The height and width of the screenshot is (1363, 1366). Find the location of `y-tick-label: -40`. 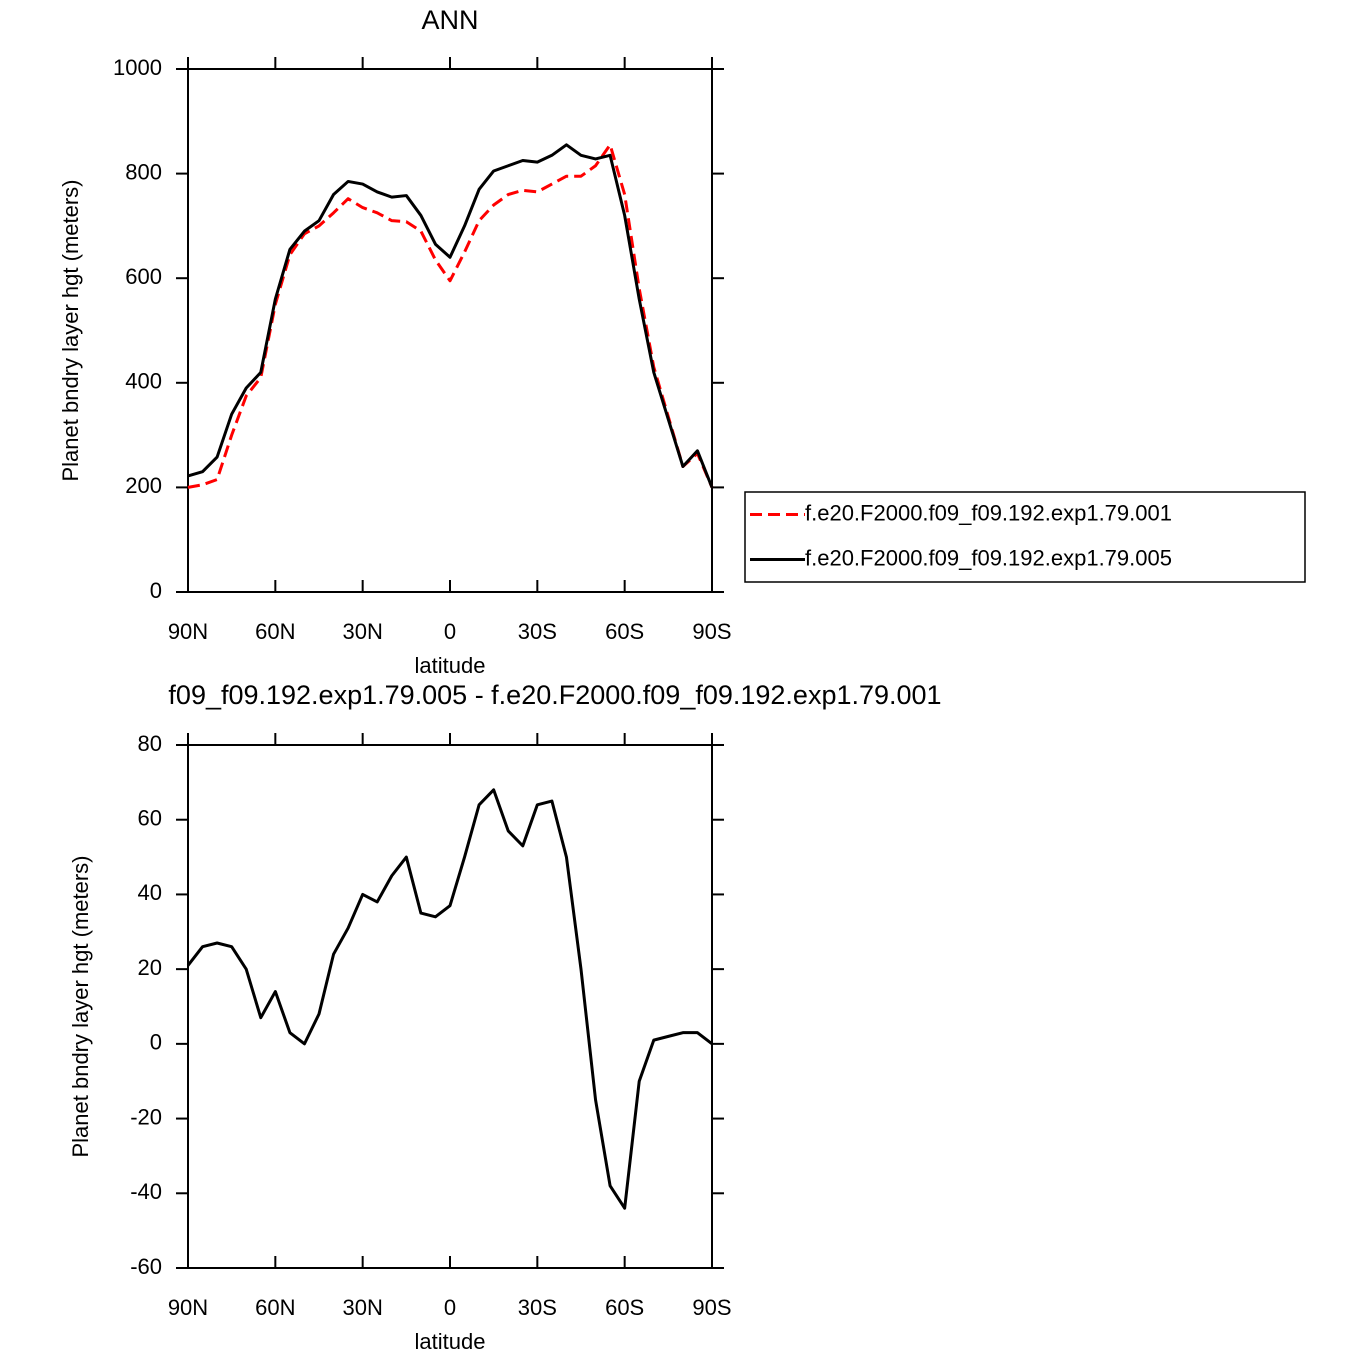

y-tick-label: -40 is located at coordinates (146, 1191).